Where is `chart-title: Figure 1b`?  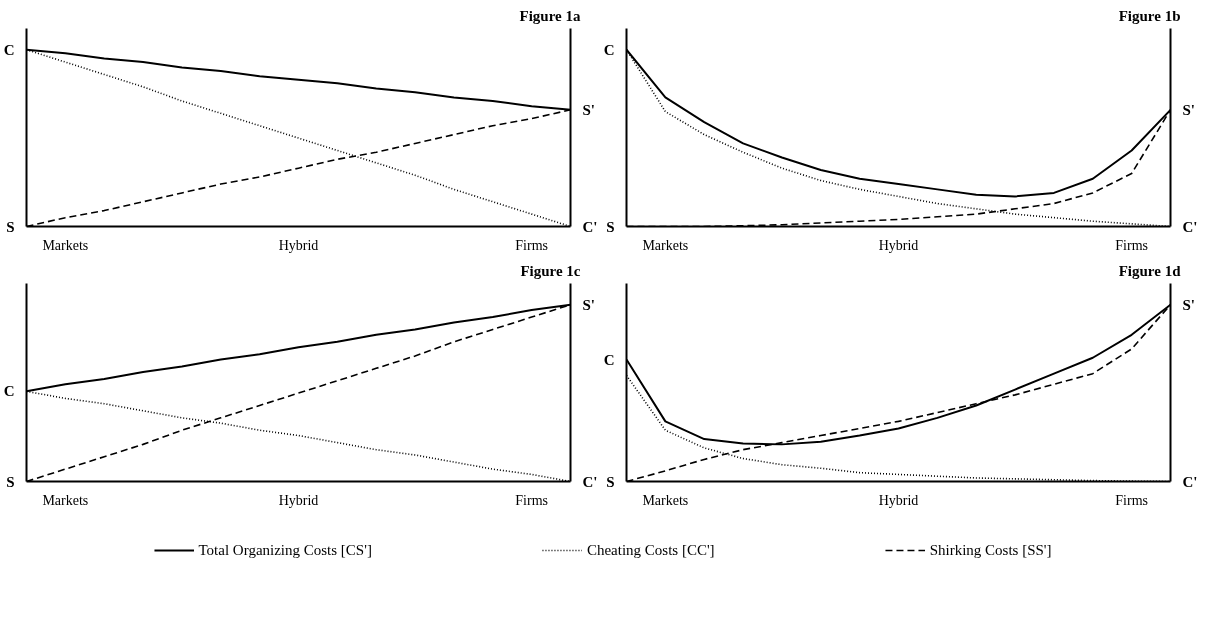
chart-title: Figure 1b is located at coordinates (1149, 15).